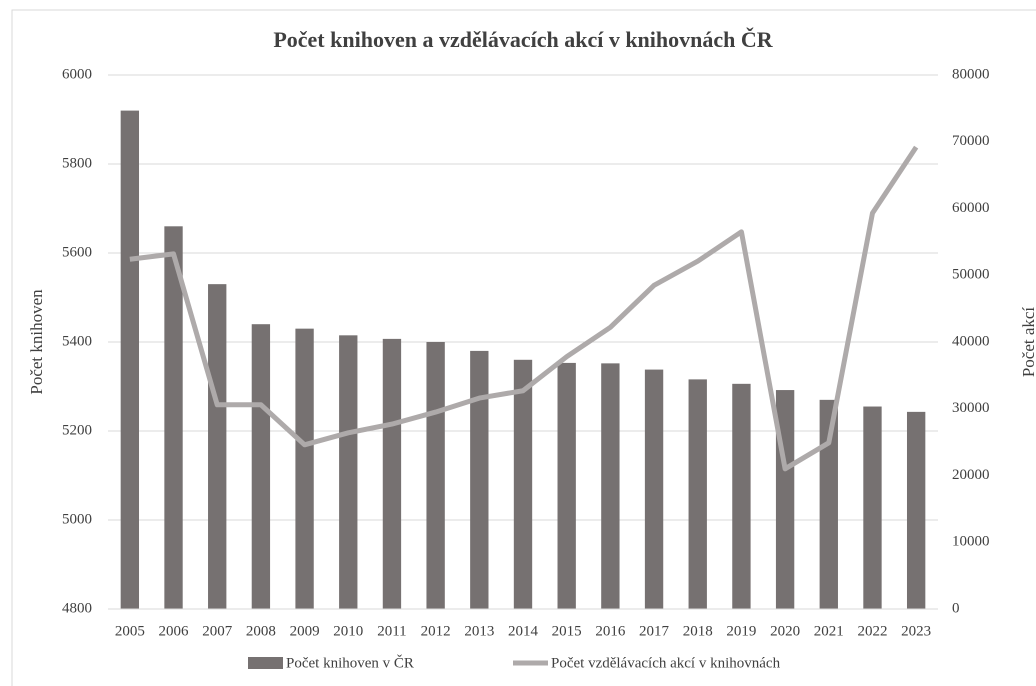 Image resolution: width=1036 pixels, height=686 pixels. Describe the element at coordinates (567, 631) in the screenshot. I see `x-tick-label: 2015` at that location.